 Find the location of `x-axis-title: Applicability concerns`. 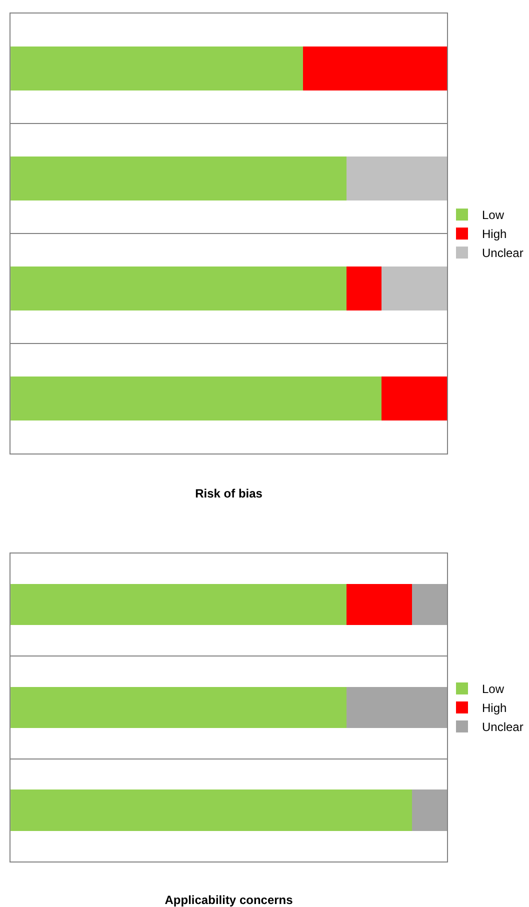

x-axis-title: Applicability concerns is located at coordinates (229, 900).